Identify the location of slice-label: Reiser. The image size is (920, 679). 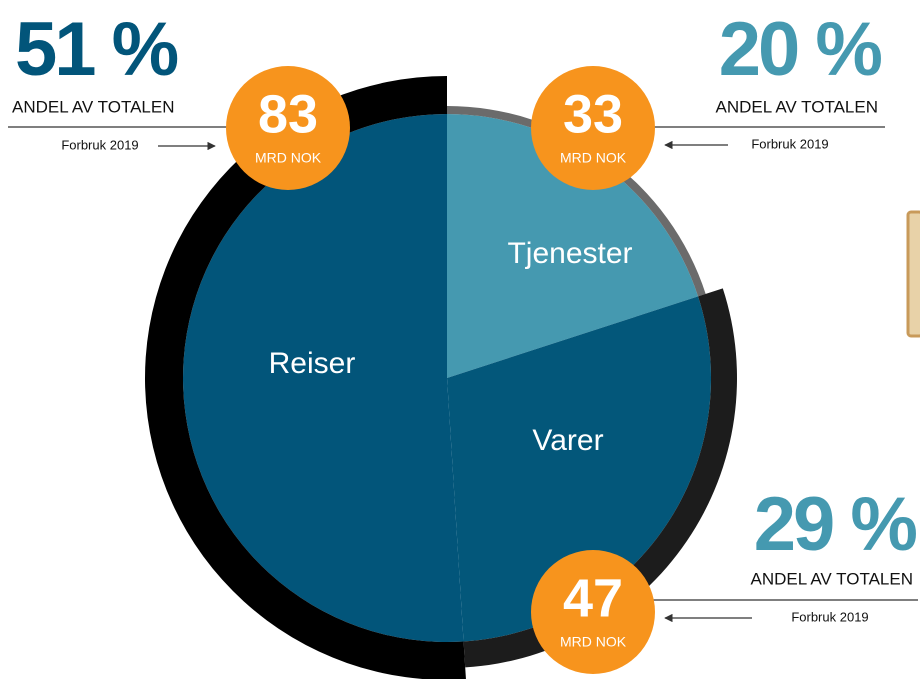
(312, 363).